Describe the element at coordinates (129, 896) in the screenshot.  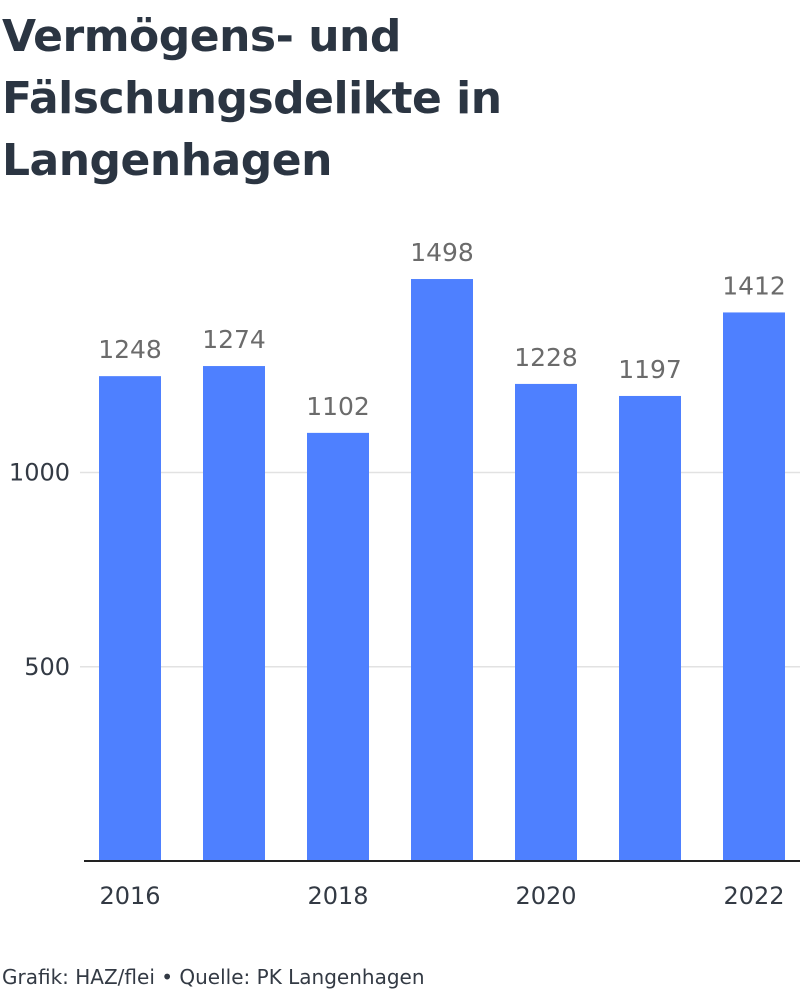
I see `x-tick-label-2016: 2016` at that location.